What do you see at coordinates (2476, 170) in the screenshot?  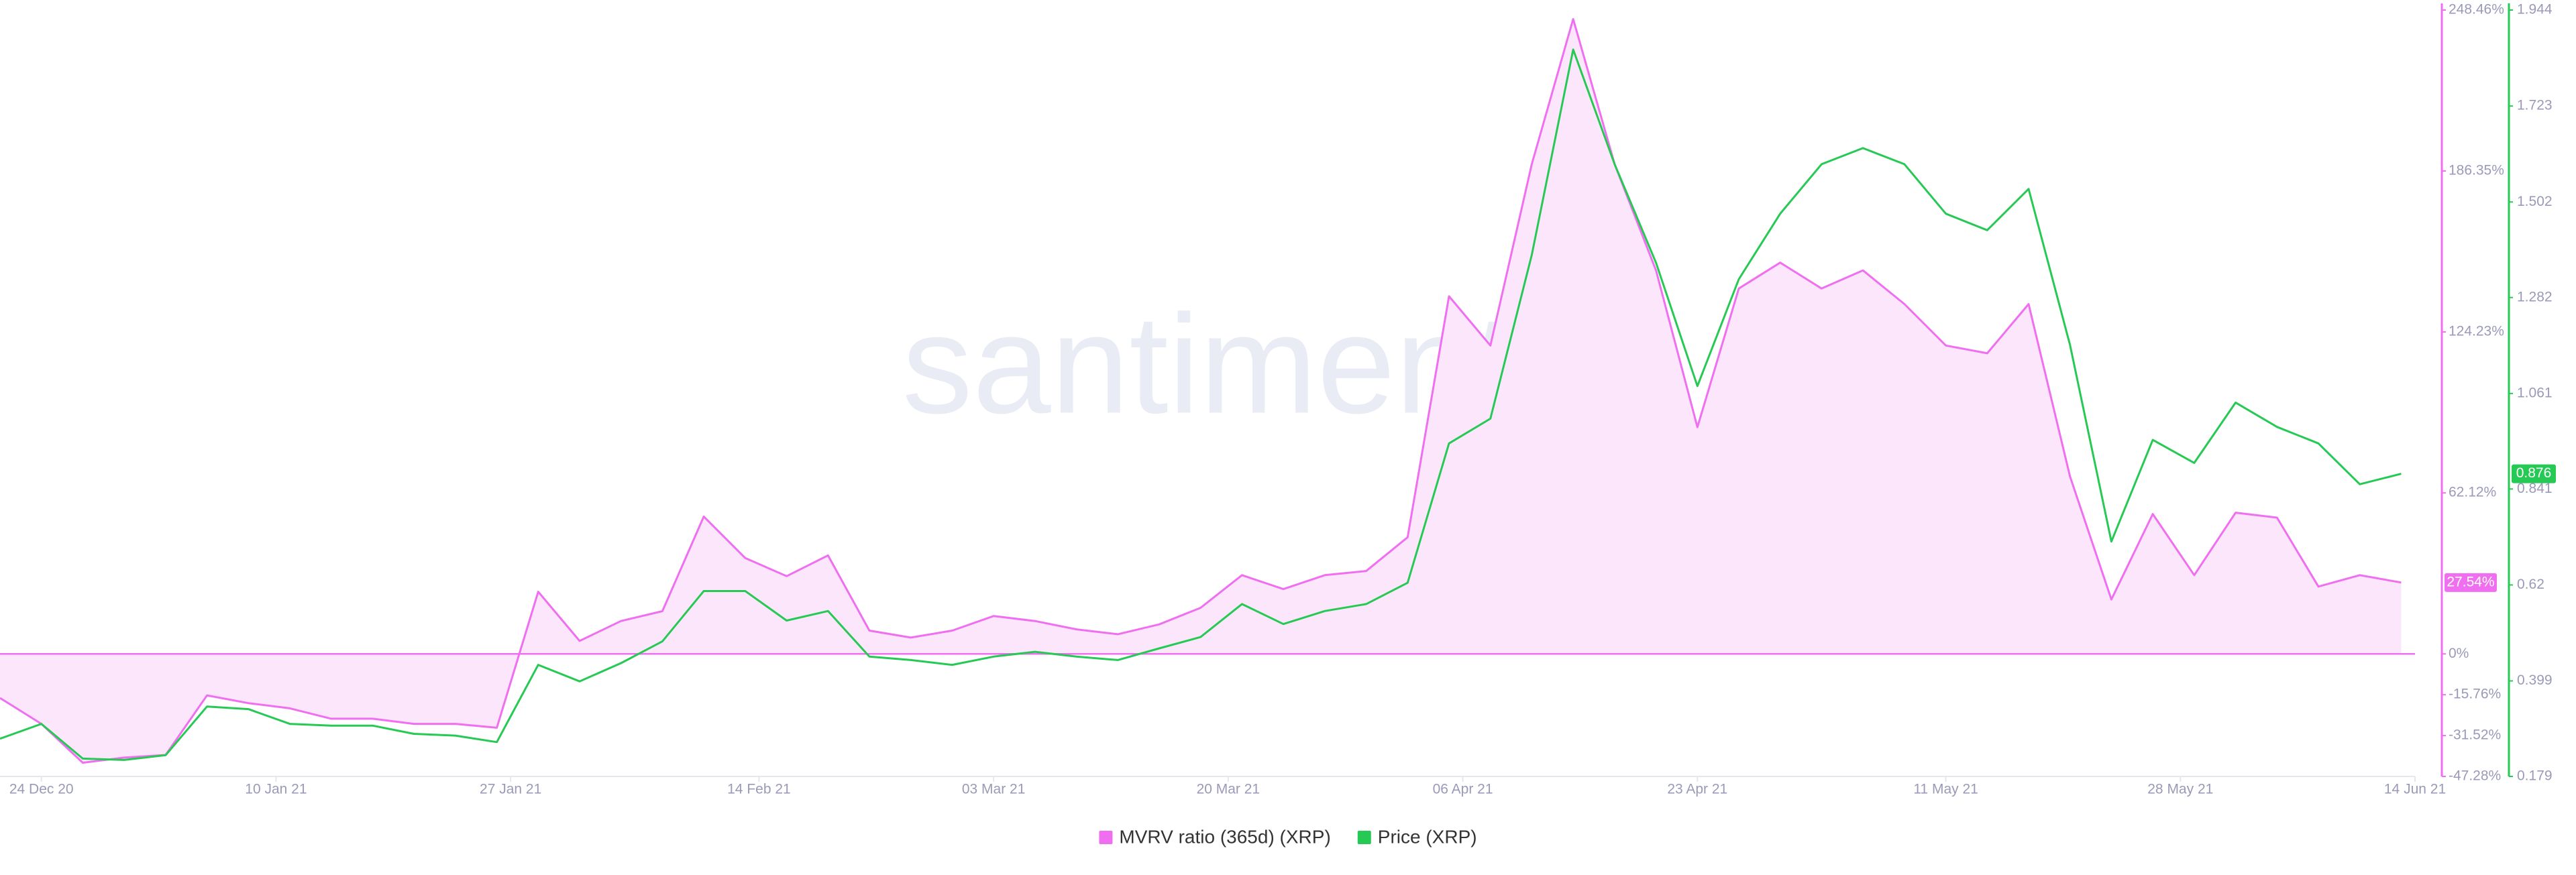 I see `y-tick-label: 186.35%` at bounding box center [2476, 170].